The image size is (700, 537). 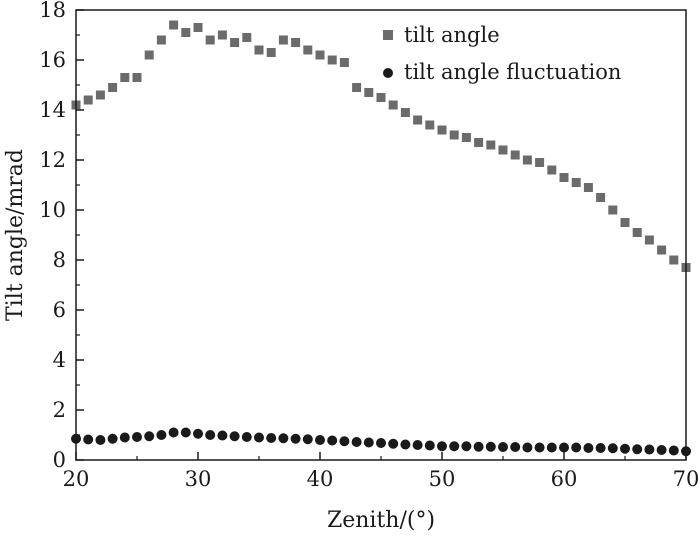 I want to click on series-tilt-angle-fluctuation, so click(x=381, y=442).